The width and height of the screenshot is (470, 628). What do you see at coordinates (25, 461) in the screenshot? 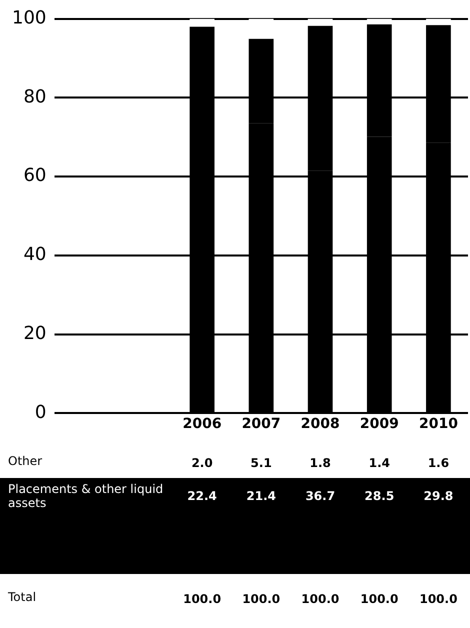
I see `text: Other` at bounding box center [25, 461].